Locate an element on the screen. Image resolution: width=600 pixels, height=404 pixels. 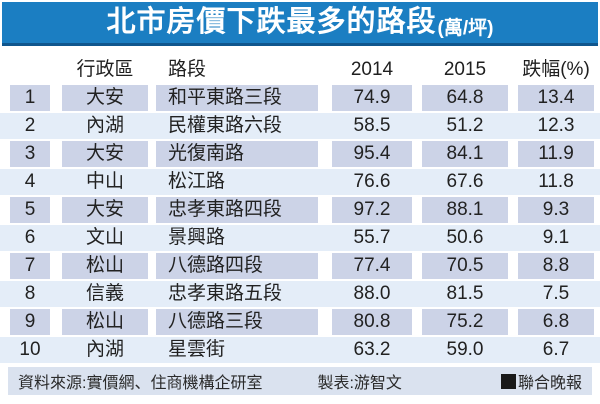
value-2015-cell: 50.6 is located at coordinates (465, 237).